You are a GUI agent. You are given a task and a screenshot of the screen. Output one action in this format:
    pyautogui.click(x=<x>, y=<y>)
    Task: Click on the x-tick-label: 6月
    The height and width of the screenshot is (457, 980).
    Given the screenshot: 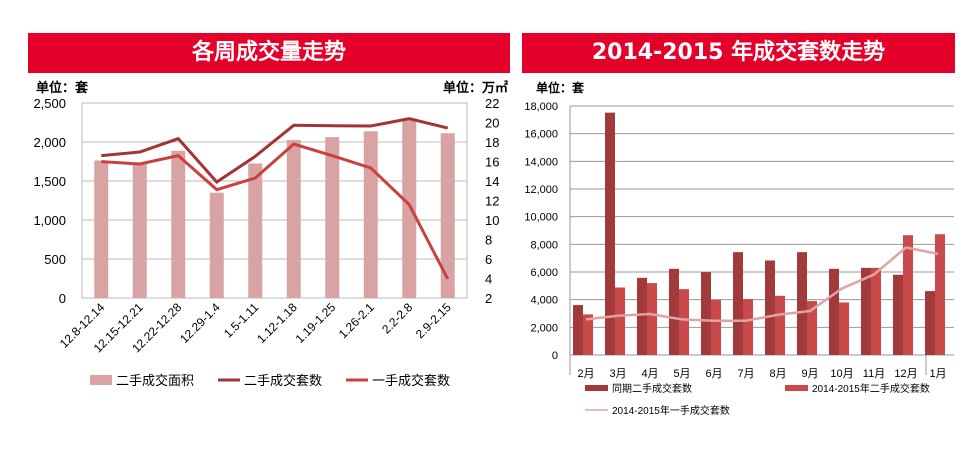 What is the action you would take?
    pyautogui.click(x=713, y=374)
    